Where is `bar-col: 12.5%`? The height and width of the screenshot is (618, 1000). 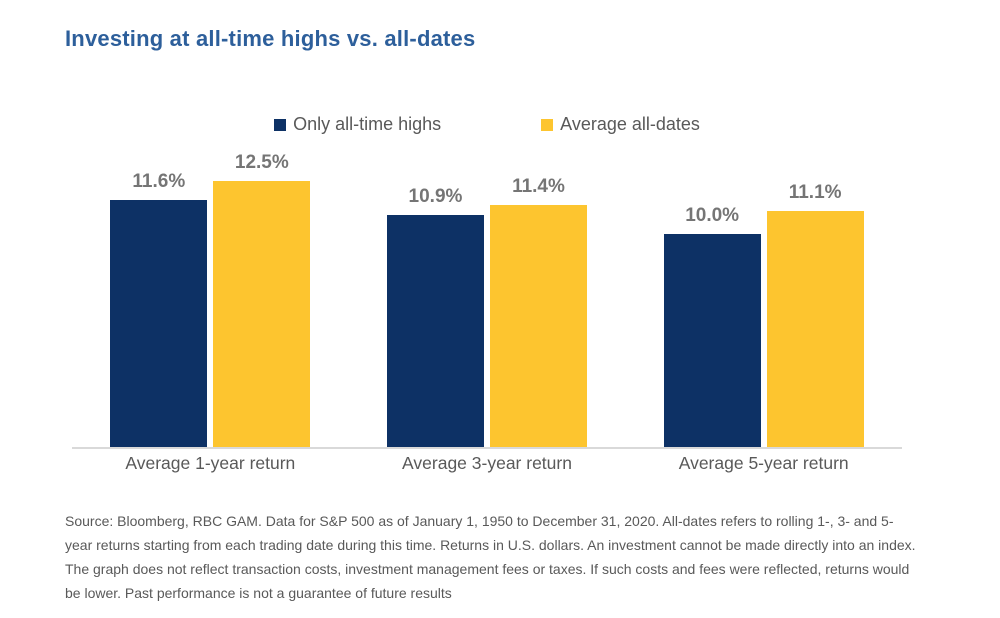
bar-col: 12.5% is located at coordinates (262, 299).